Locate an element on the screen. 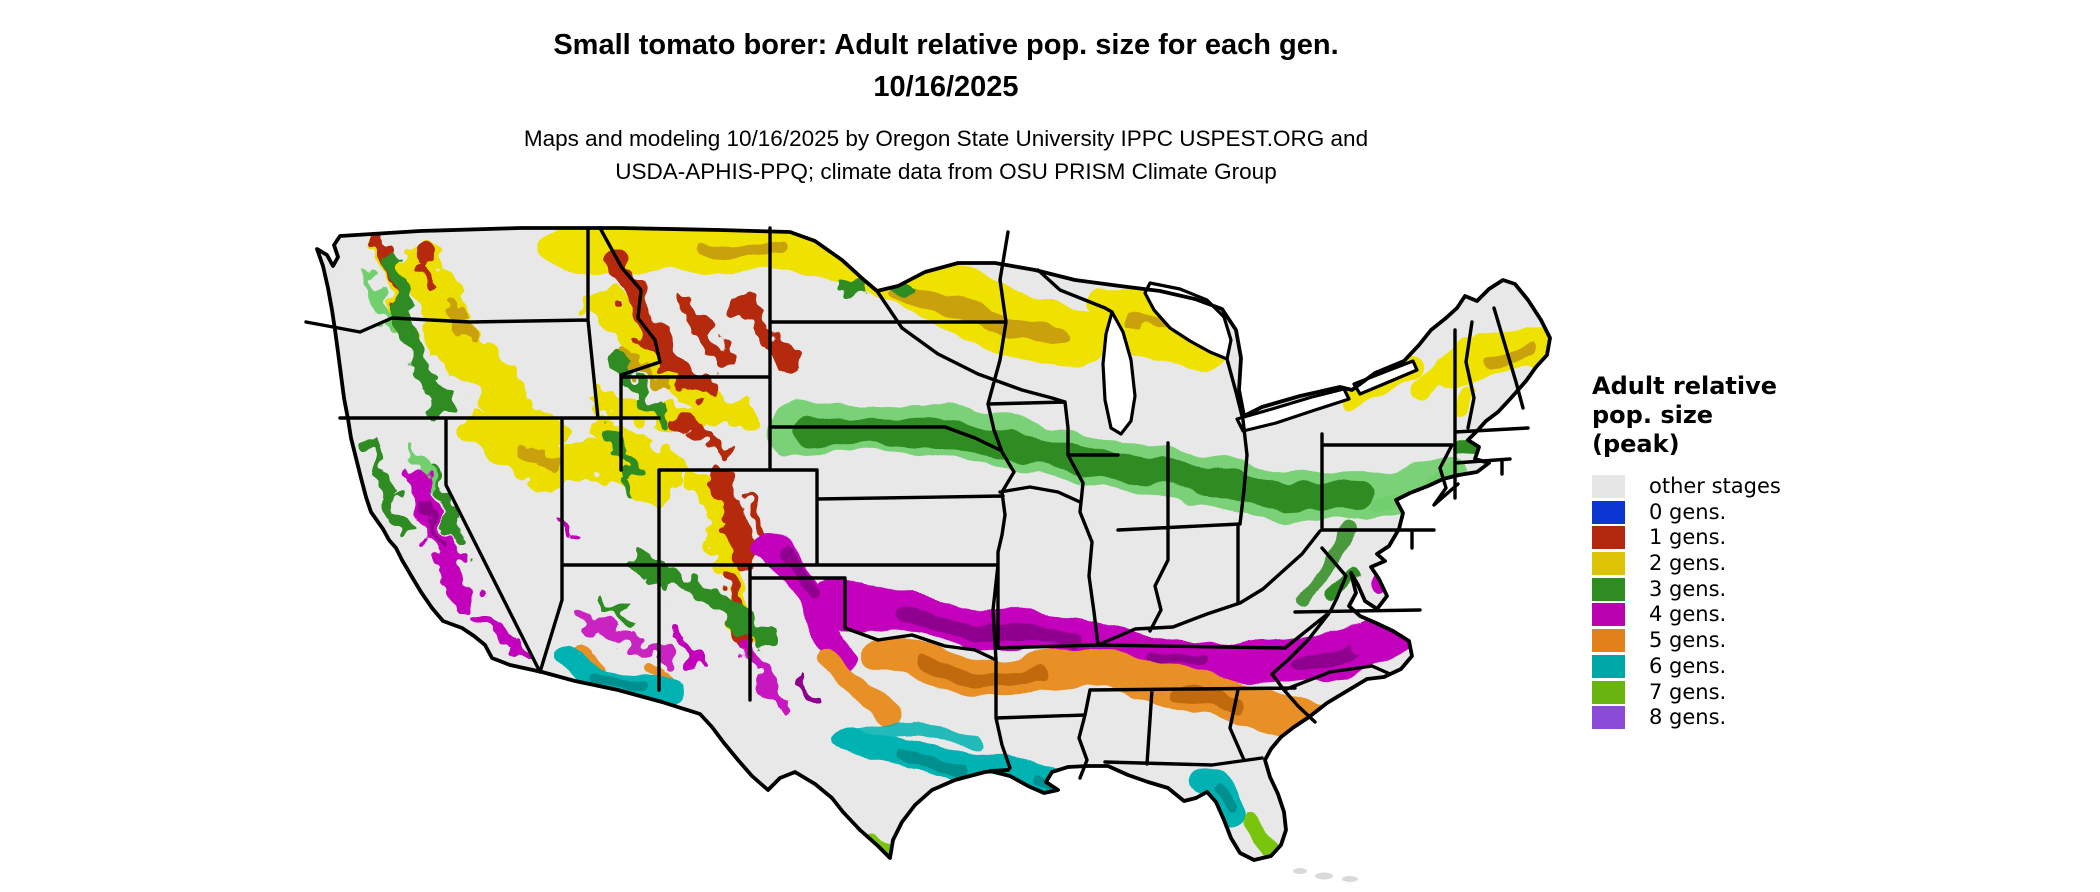 The image size is (2100, 892). legend-item: 7 gens. is located at coordinates (1722, 691).